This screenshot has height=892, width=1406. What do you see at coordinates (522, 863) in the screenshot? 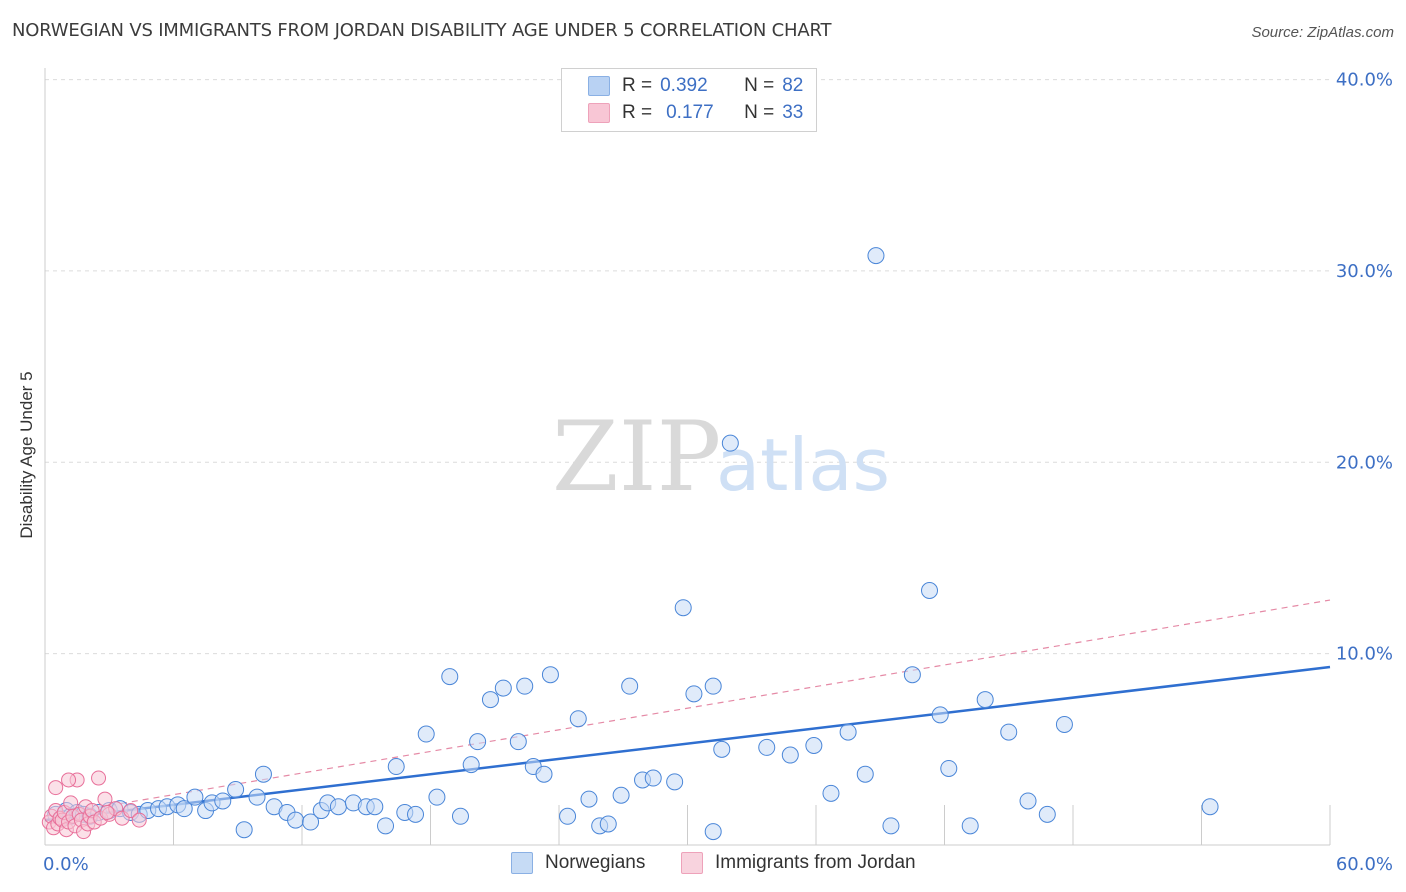
I see `bottom-swatch-norwegians` at bounding box center [522, 863].